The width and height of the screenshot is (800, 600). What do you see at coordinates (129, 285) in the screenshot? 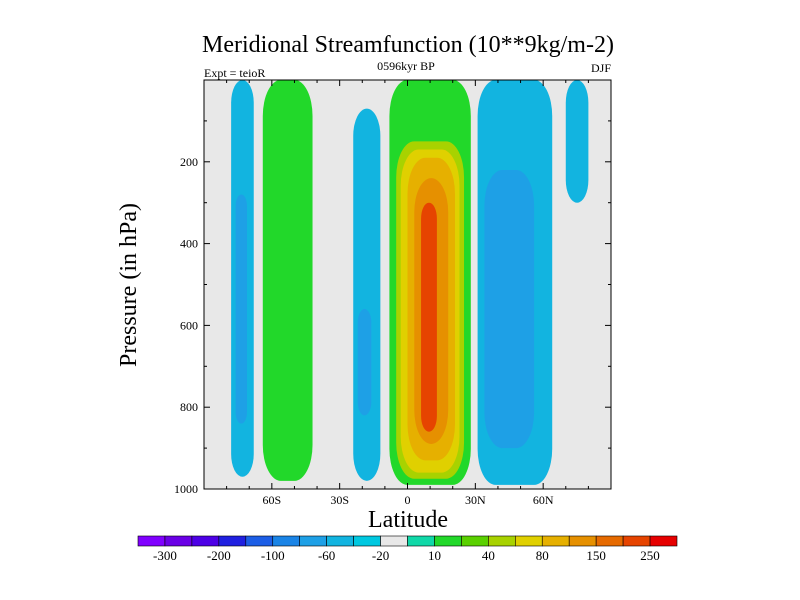
I see `y-axis-label: Pressure (in hPa)` at bounding box center [129, 285].